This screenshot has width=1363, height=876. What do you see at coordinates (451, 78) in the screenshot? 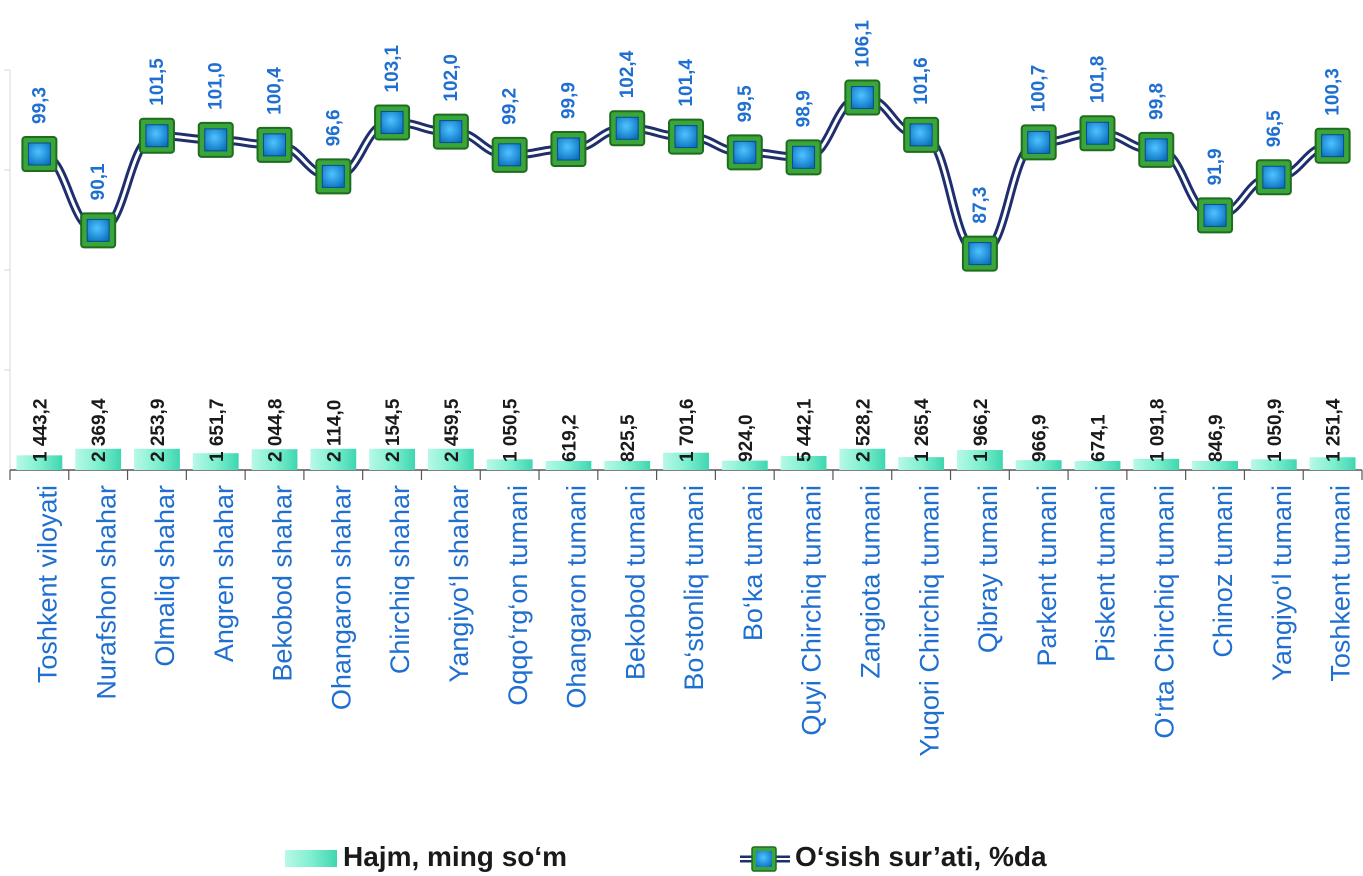
I see `growth-value-label: 102,0` at bounding box center [451, 78].